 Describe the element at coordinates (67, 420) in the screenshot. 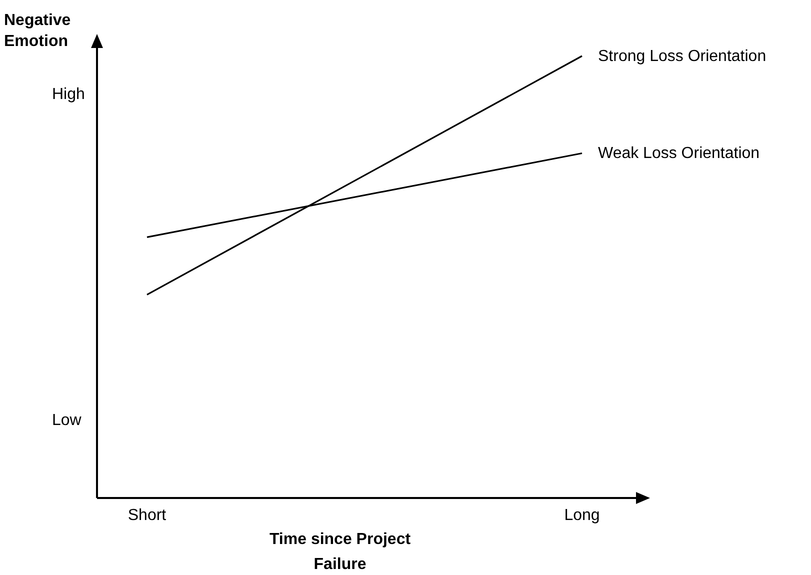

I see `text: Low` at that location.